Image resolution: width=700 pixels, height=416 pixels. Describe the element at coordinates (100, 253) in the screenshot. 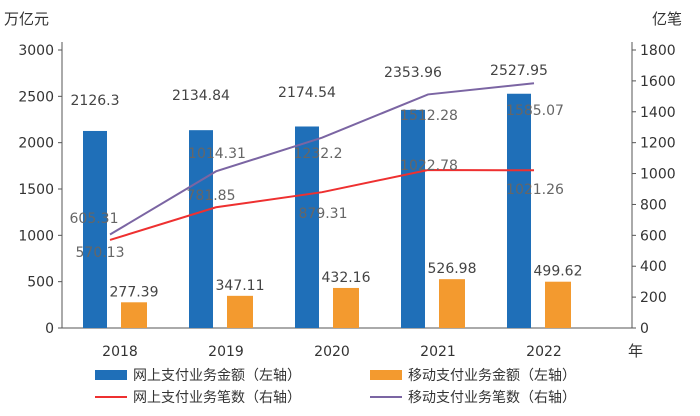

I see `data-label-online-count: 570.13` at that location.